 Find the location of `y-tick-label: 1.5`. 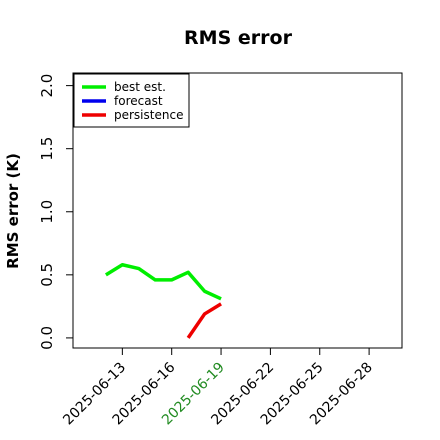

y-tick-label: 1.5 is located at coordinates (47, 149).